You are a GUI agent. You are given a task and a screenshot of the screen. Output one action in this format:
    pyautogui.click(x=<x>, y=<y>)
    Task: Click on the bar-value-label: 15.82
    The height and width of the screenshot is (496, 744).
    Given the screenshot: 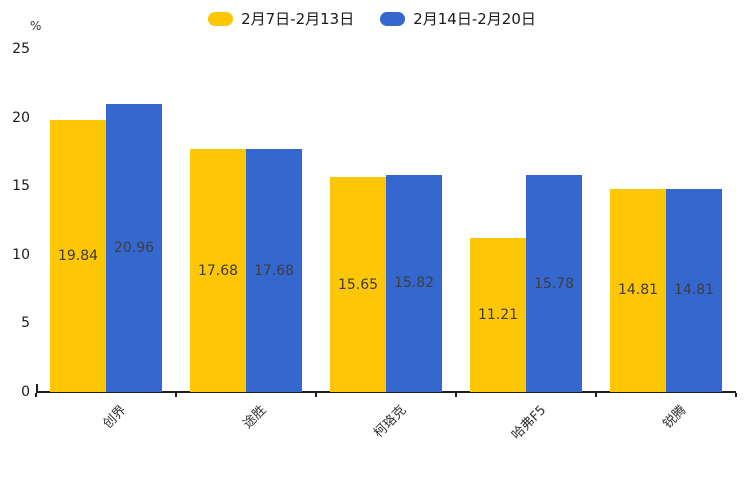 What is the action you would take?
    pyautogui.click(x=414, y=283)
    